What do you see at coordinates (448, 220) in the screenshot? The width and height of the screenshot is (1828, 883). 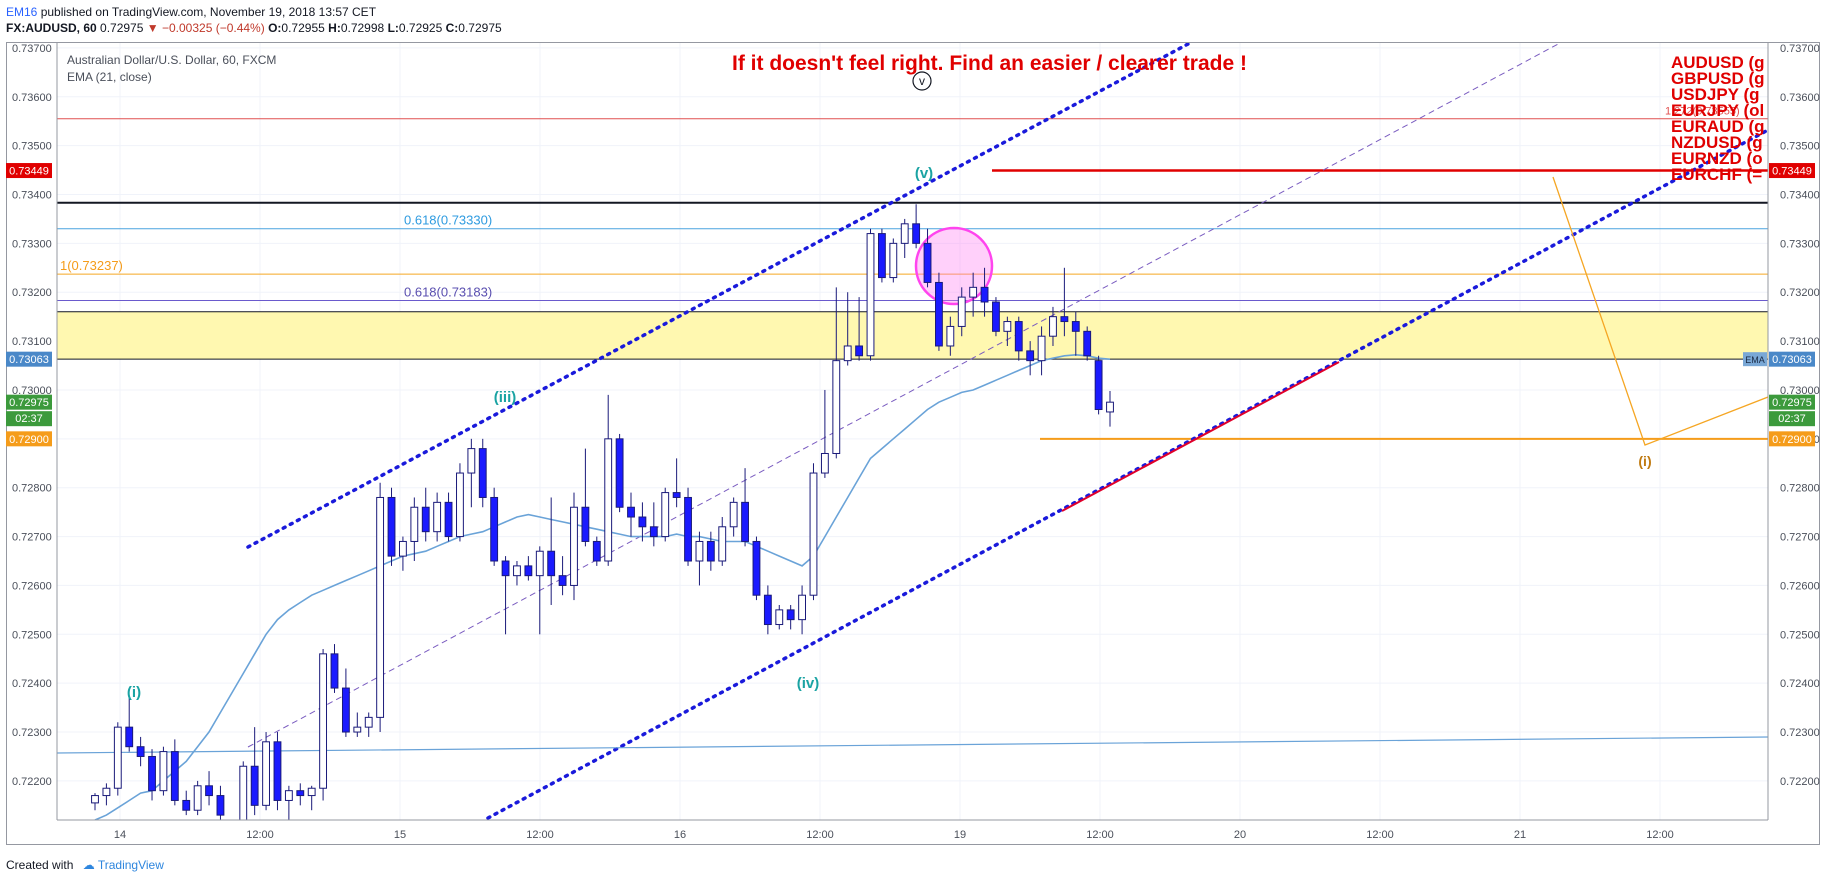 I see `fib-label: 0.618(0.73330)` at bounding box center [448, 220].